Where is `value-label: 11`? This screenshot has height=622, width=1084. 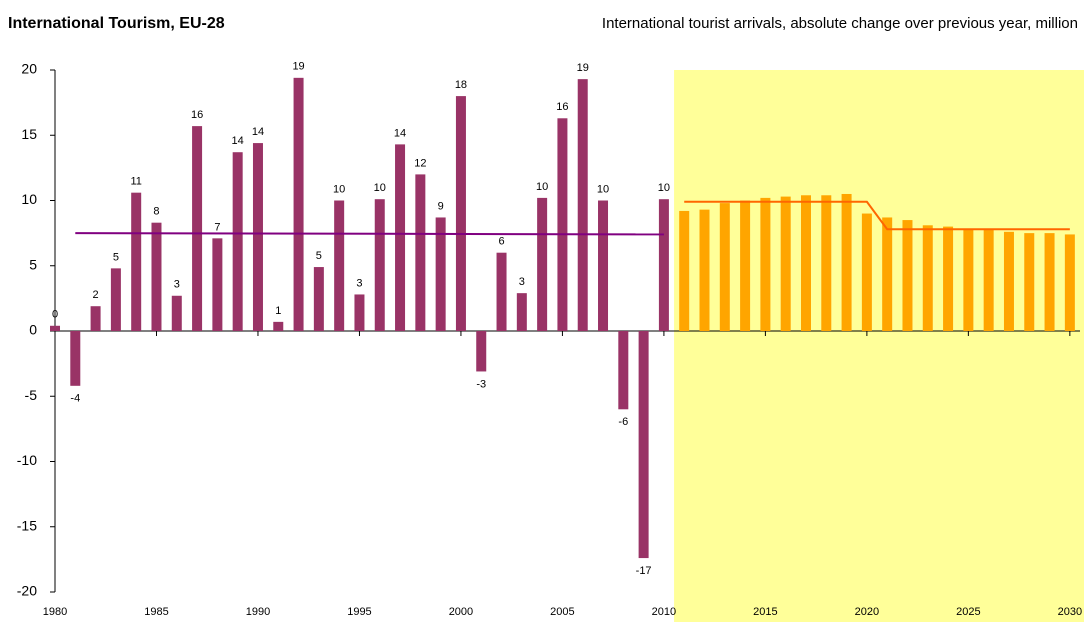 value-label: 11 is located at coordinates (135, 182).